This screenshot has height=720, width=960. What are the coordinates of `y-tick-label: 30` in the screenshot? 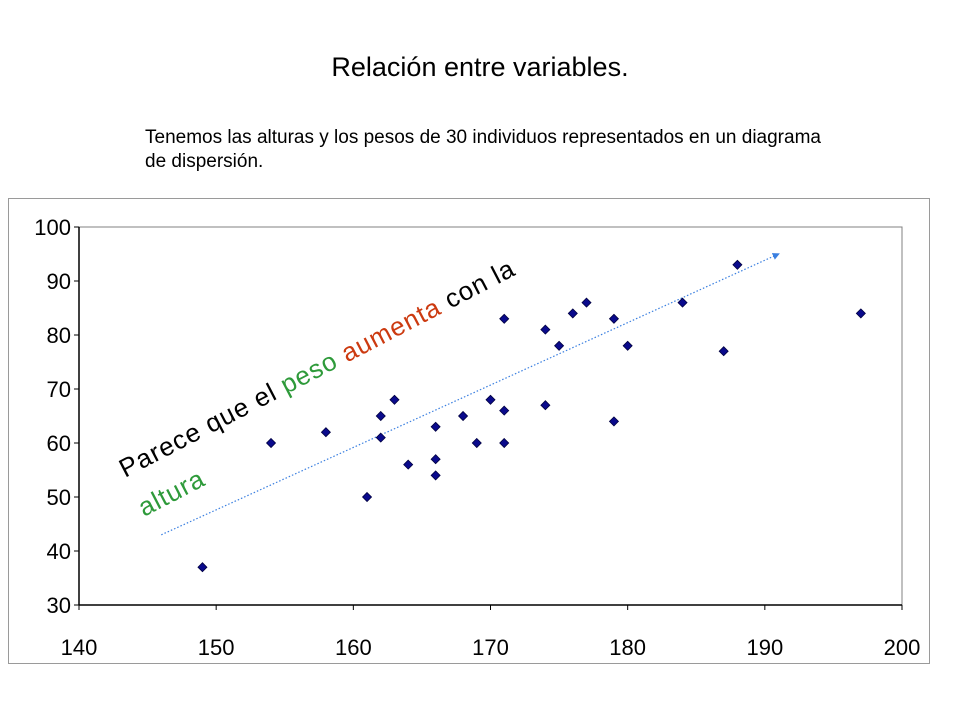 It's located at (59, 605).